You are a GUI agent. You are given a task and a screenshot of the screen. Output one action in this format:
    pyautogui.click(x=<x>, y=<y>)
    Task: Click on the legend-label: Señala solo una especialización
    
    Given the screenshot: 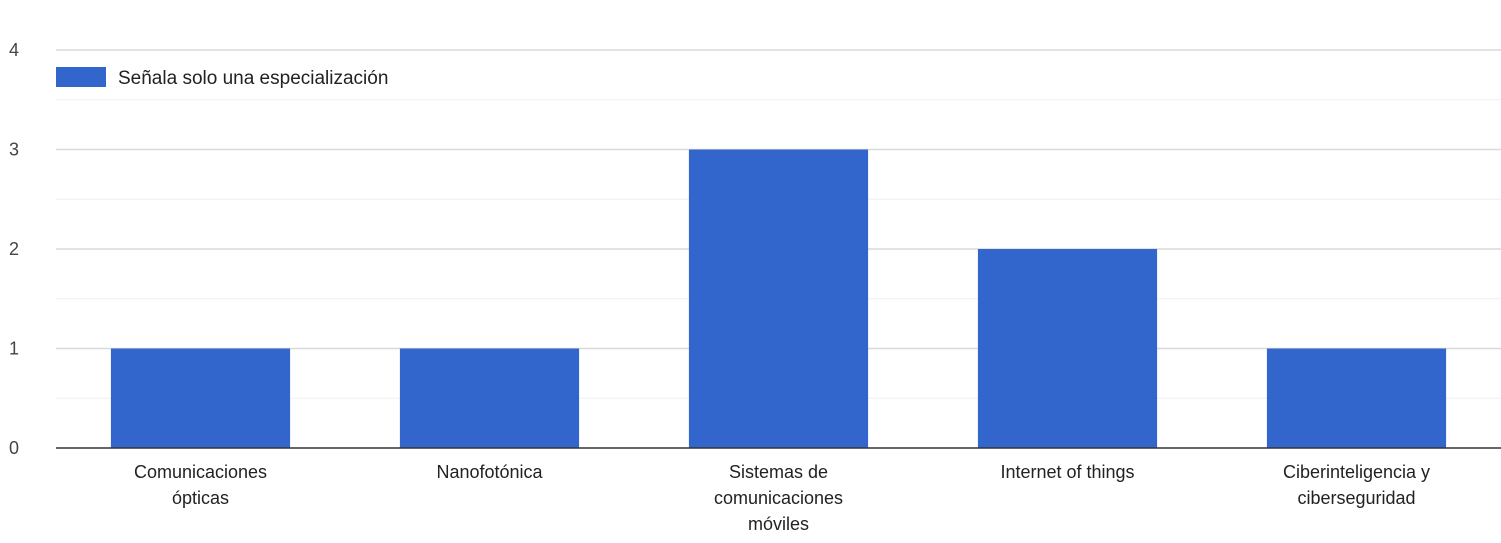 What is the action you would take?
    pyautogui.click(x=253, y=78)
    